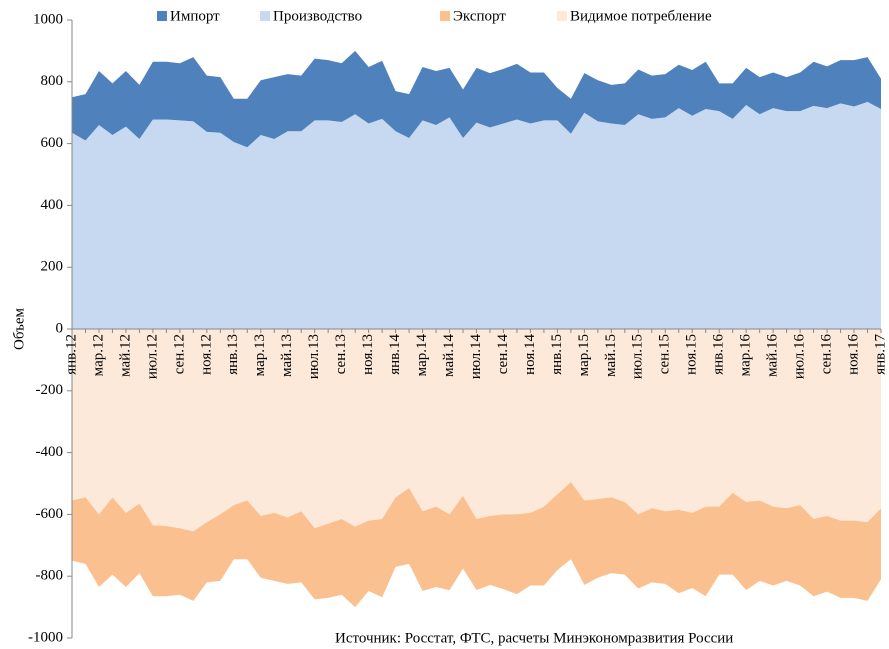 The width and height of the screenshot is (889, 649). Describe the element at coordinates (449, 355) in the screenshot. I see `x-tick-label: май.14` at that location.